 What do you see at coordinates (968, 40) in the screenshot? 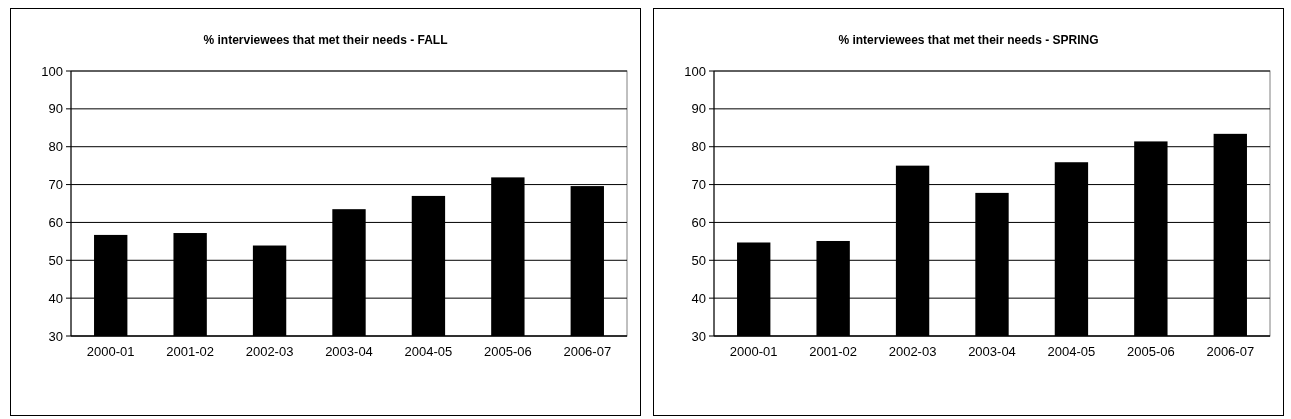
I see `chart-title: % interviewees that met their needs - SPRING` at bounding box center [968, 40].